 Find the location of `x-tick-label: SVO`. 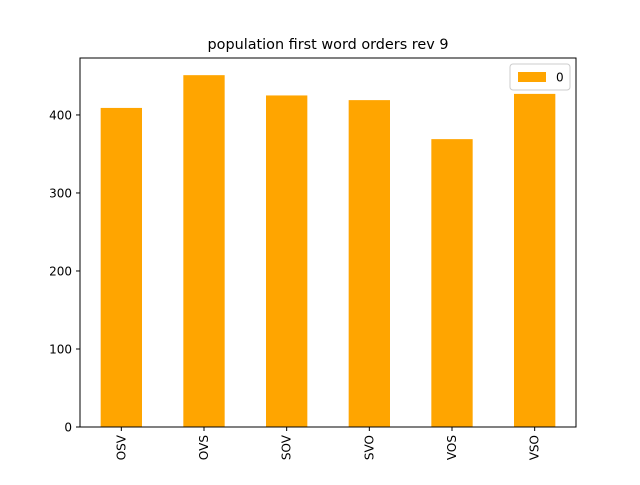

x-tick-label: SVO is located at coordinates (369, 447).